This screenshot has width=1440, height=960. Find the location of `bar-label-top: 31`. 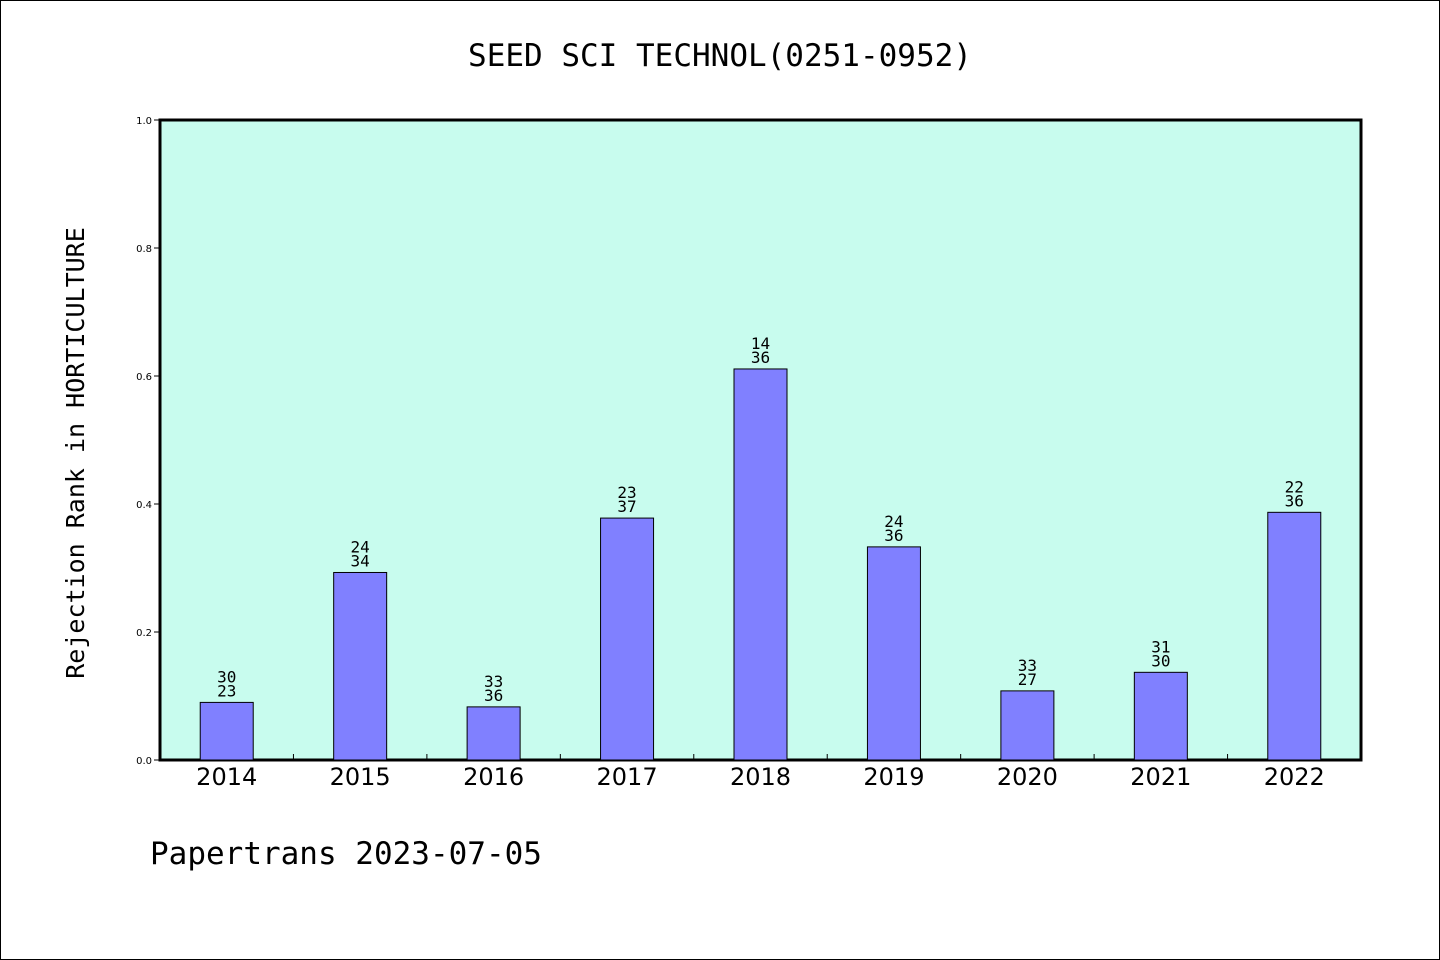

bar-label-top: 31 is located at coordinates (1160, 646).